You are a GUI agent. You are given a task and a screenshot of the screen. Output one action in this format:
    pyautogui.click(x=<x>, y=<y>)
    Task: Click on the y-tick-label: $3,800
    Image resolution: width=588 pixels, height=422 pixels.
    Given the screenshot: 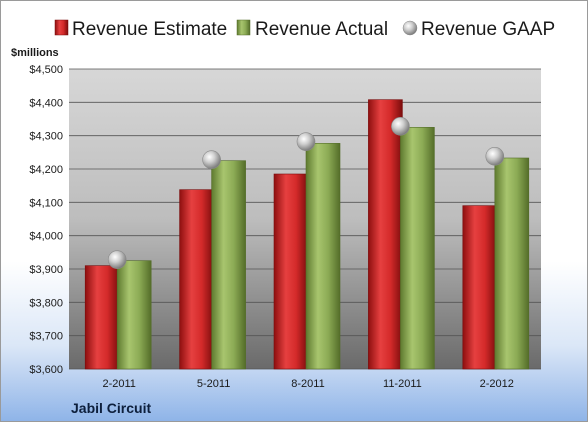 What is the action you would take?
    pyautogui.click(x=46, y=303)
    